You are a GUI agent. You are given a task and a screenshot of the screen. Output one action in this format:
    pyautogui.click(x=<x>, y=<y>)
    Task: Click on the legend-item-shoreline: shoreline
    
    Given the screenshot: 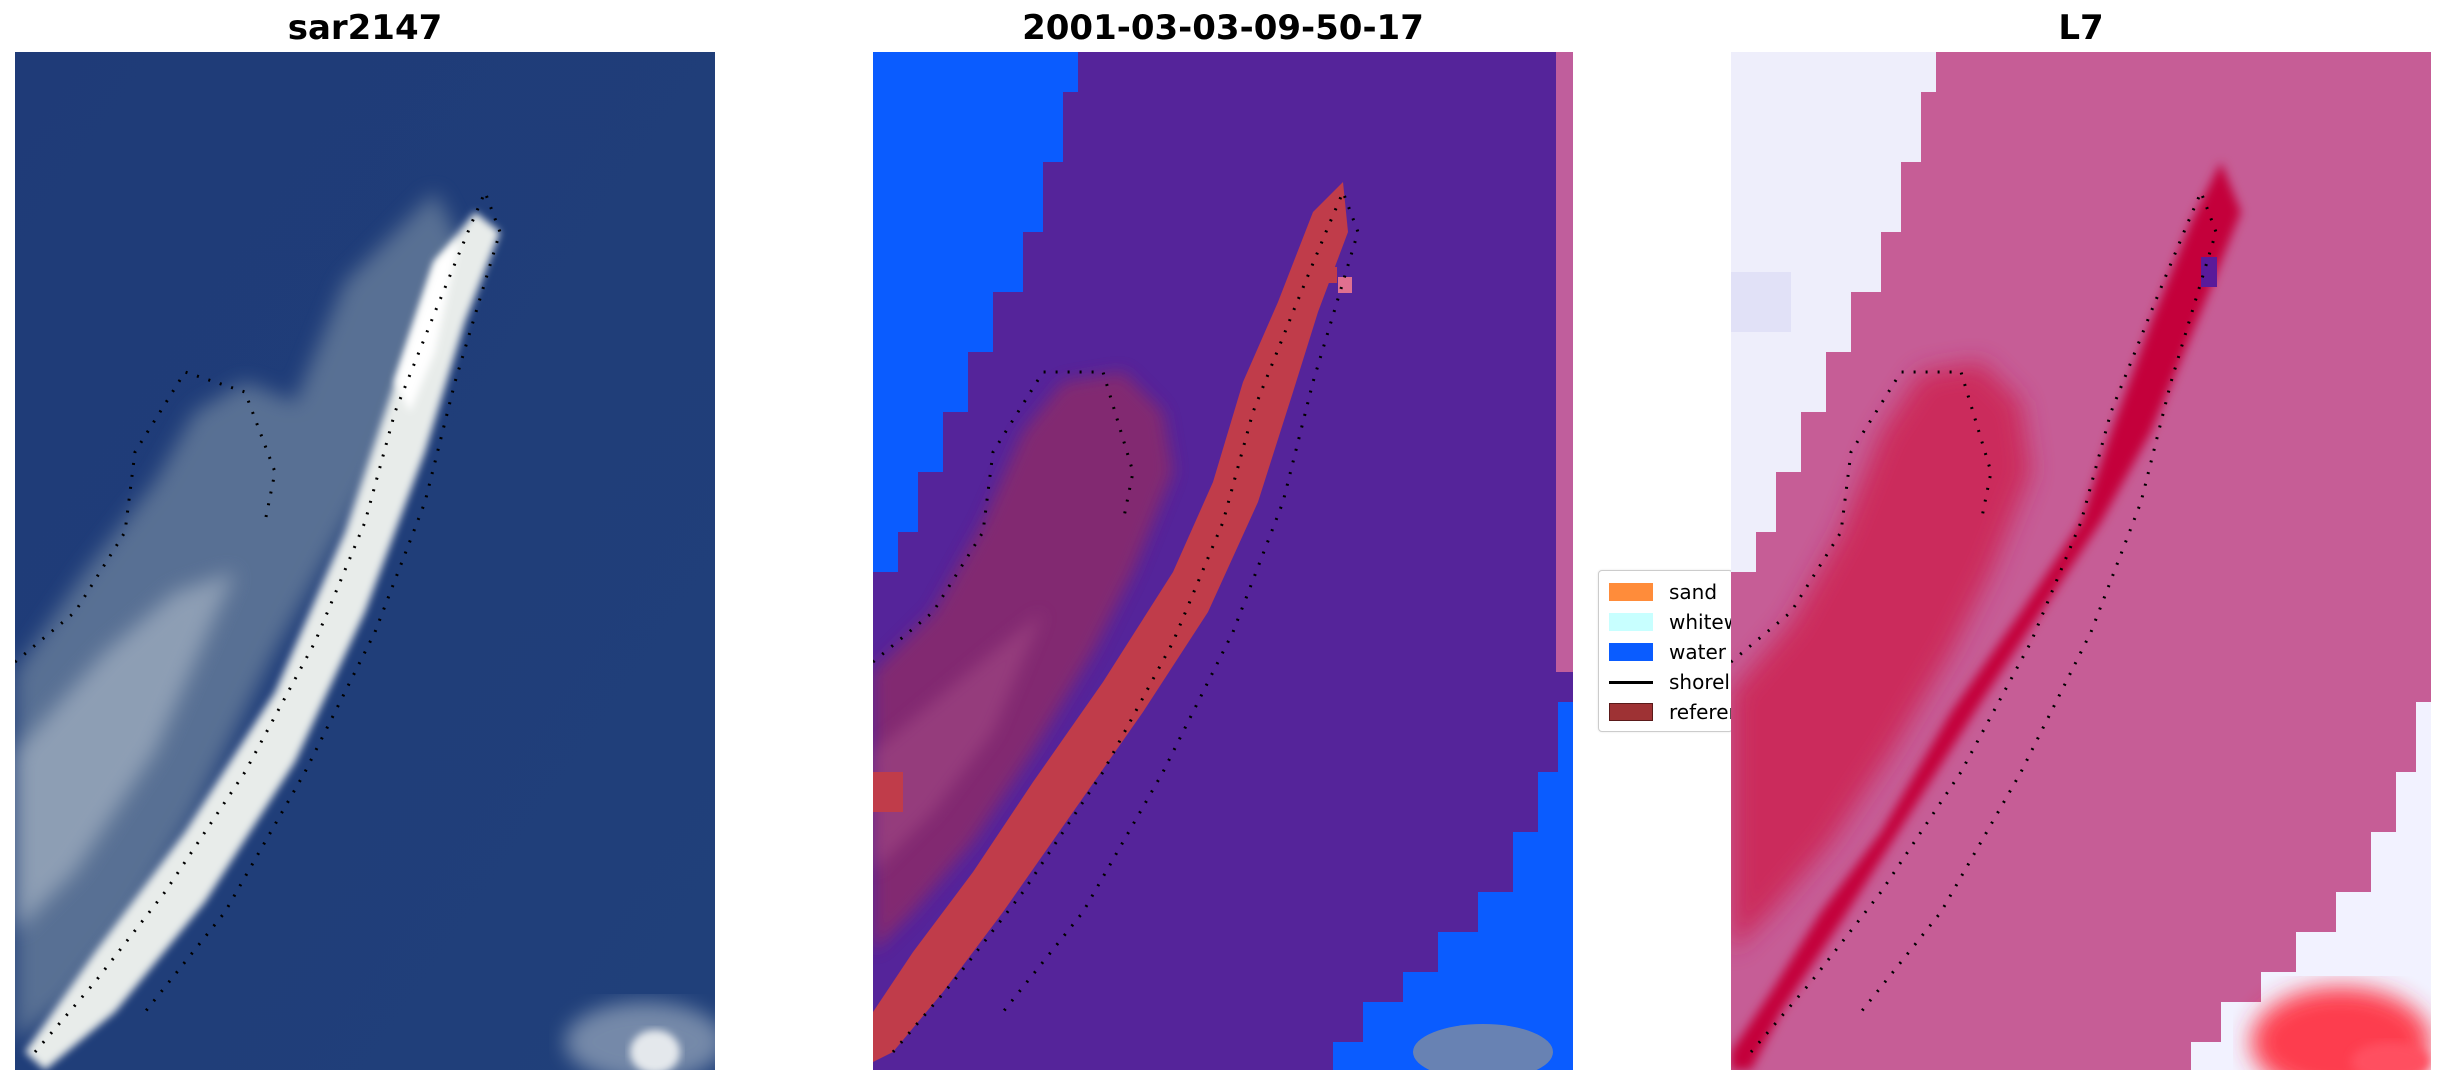 What is the action you would take?
    pyautogui.click(x=1670, y=682)
    